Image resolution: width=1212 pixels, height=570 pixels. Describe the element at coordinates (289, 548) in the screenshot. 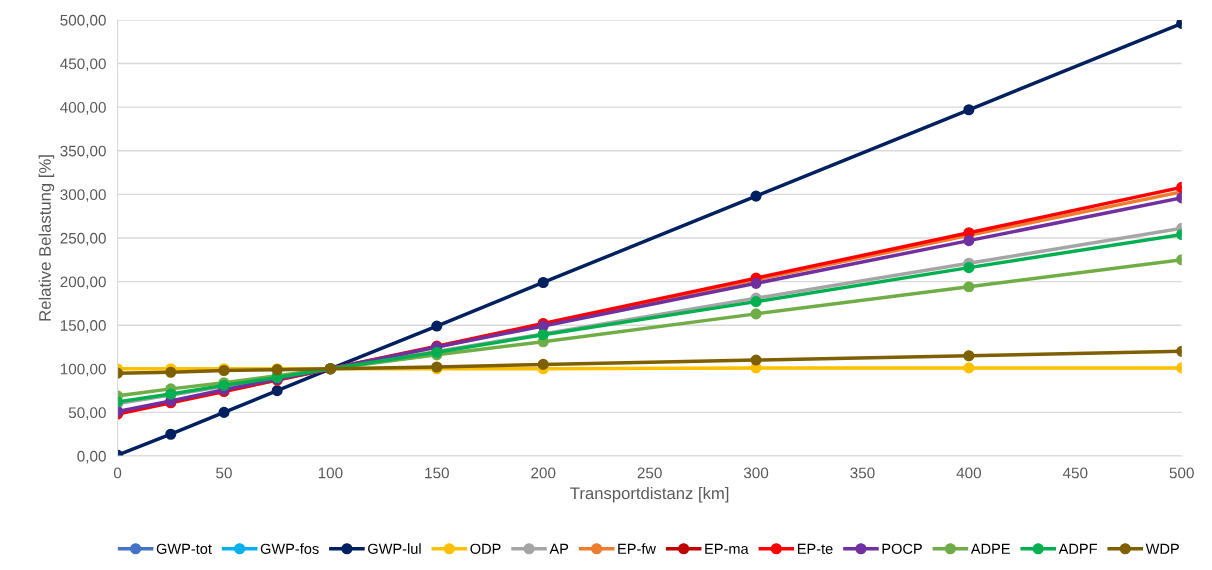

I see `legend-label: GWP-fos` at that location.